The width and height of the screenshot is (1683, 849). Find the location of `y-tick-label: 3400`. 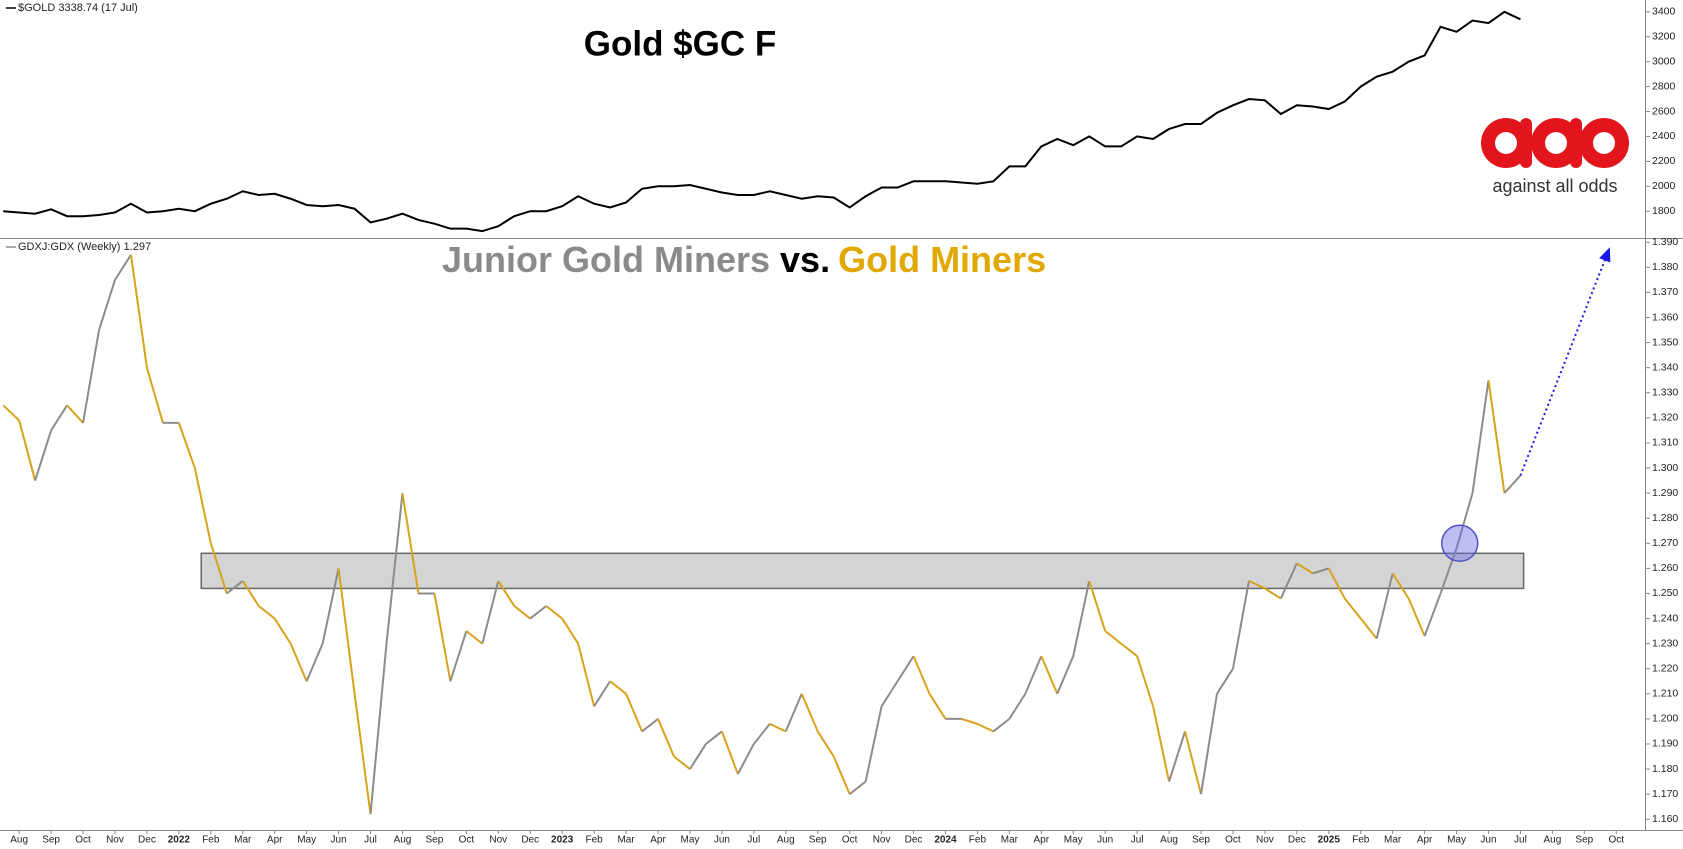

y-tick-label: 3400 is located at coordinates (1664, 12).